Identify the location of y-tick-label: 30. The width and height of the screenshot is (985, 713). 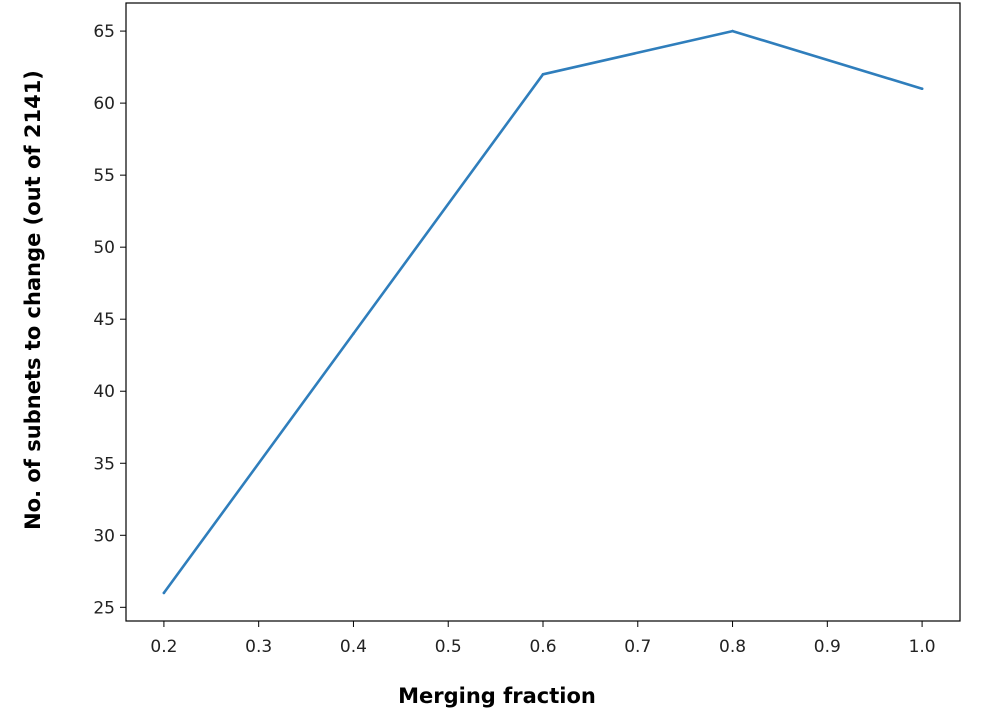
(104, 536).